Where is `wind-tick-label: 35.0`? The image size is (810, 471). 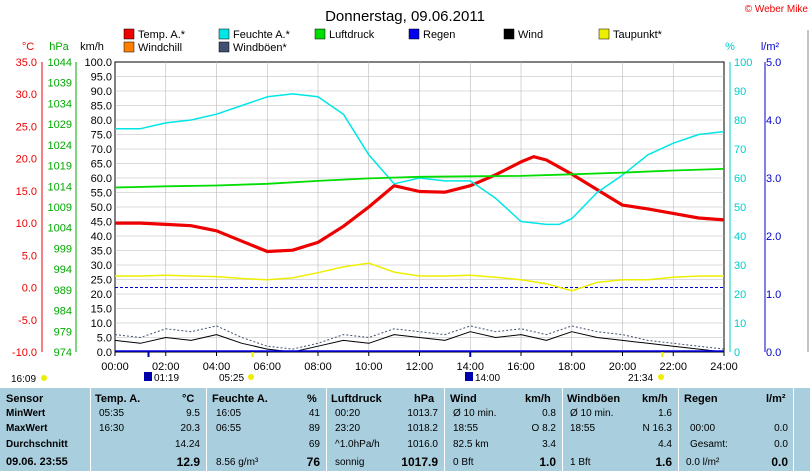 wind-tick-label: 35.0 is located at coordinates (101, 252).